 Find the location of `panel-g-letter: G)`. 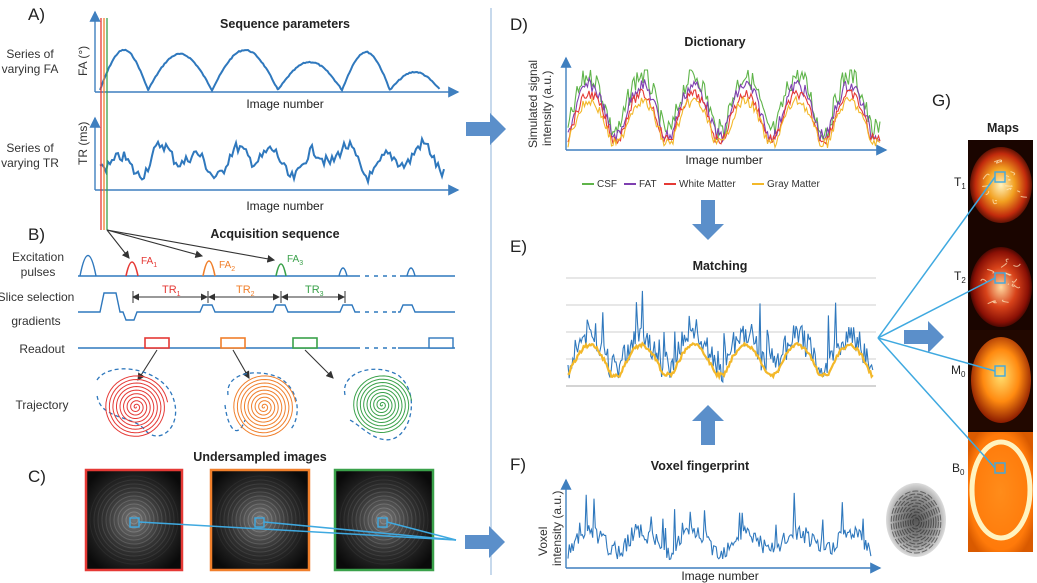

panel-g-letter: G) is located at coordinates (941, 100).